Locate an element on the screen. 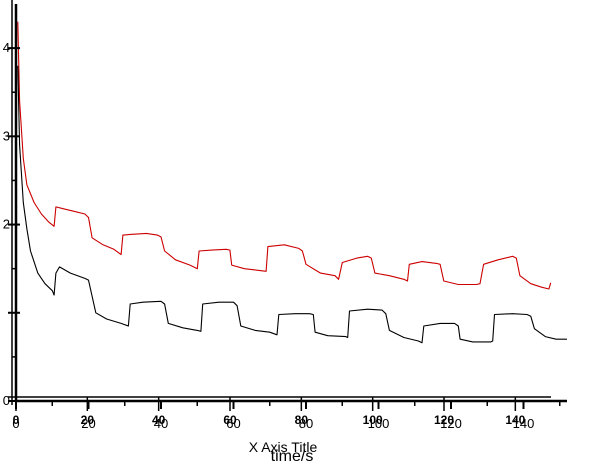 The height and width of the screenshot is (469, 593). x-tick-label-0: 0 is located at coordinates (15, 423).